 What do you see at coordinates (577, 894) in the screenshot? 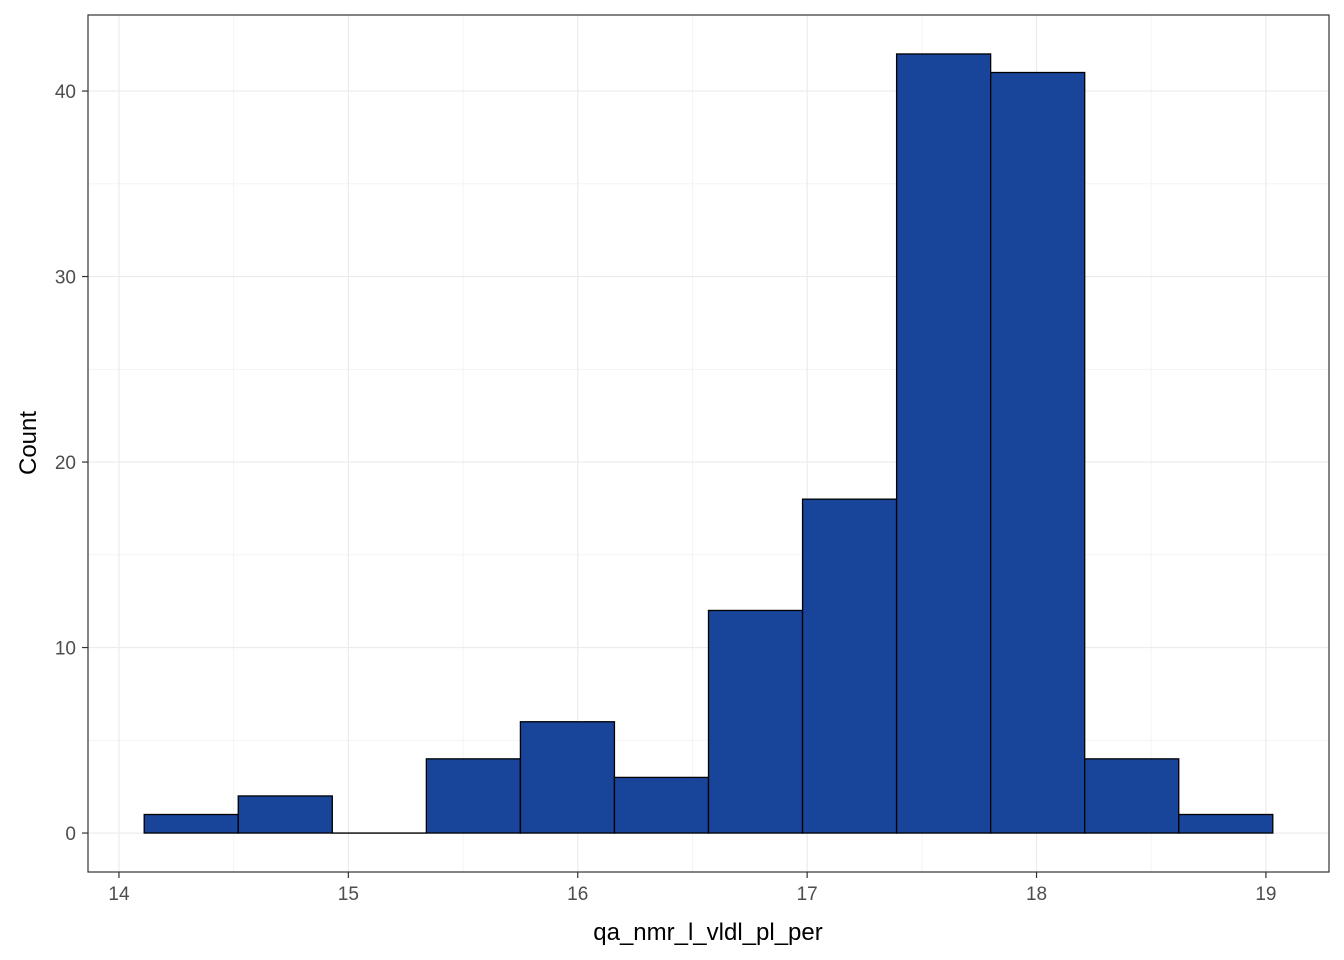
I see `x-tick-label: 16` at bounding box center [577, 894].